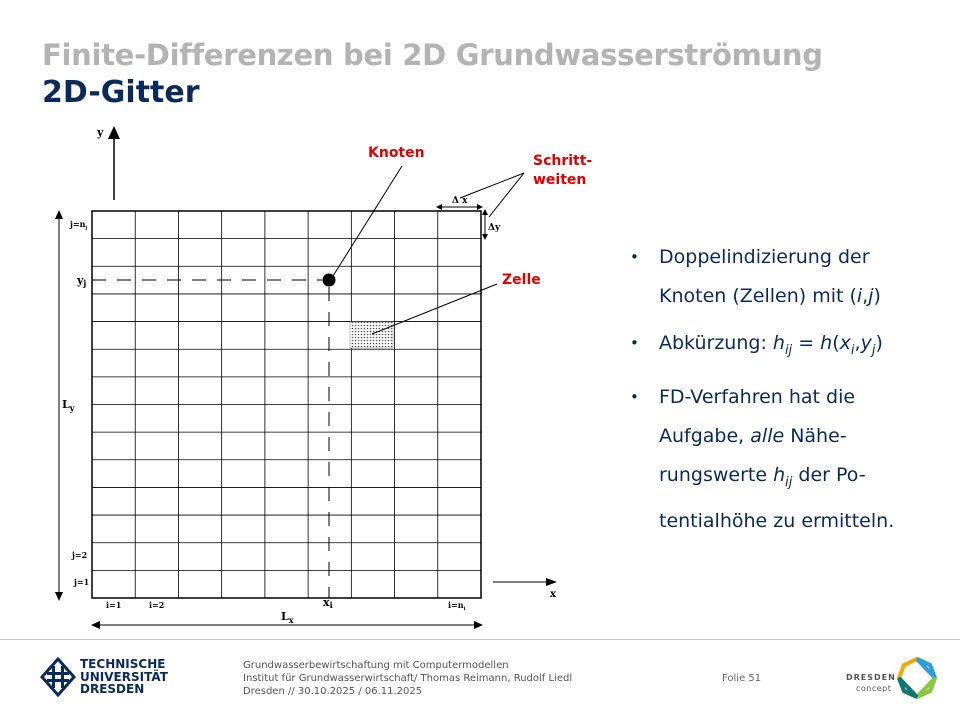 The width and height of the screenshot is (960, 720). I want to click on node-leader-line, so click(367, 221).